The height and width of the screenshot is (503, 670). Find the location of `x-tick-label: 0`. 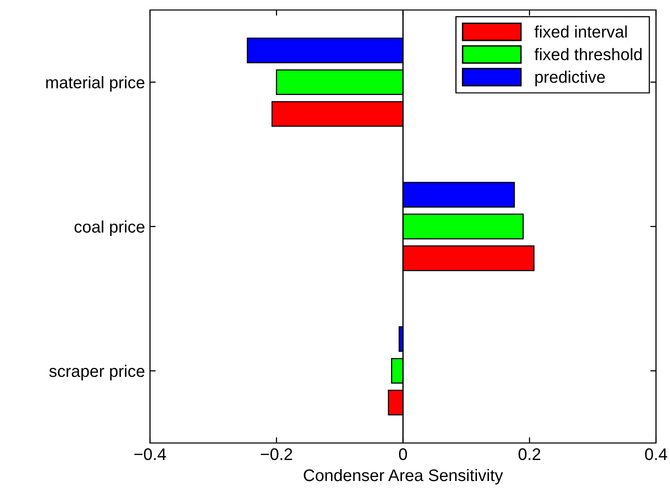

x-tick-label: 0 is located at coordinates (403, 454).